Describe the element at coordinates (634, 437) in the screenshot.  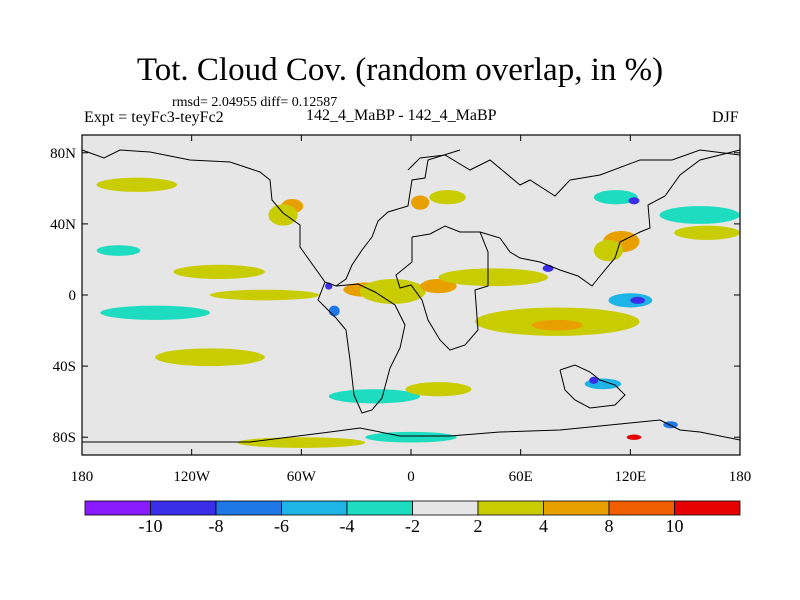
I see `anomaly-antarctic-red` at that location.